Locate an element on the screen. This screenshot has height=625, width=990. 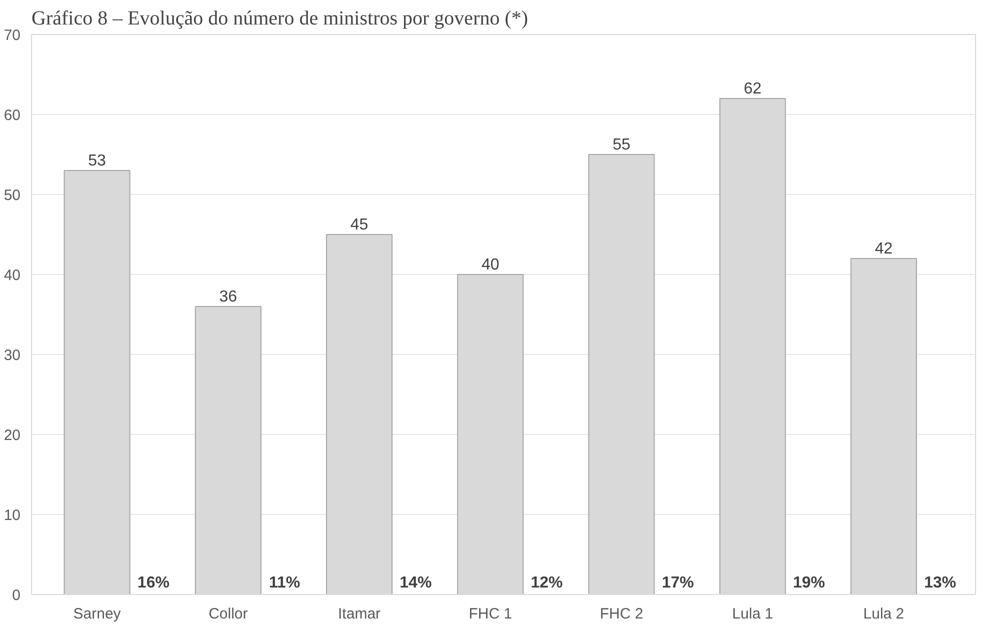
x-tick-label: Itamar is located at coordinates (359, 614).